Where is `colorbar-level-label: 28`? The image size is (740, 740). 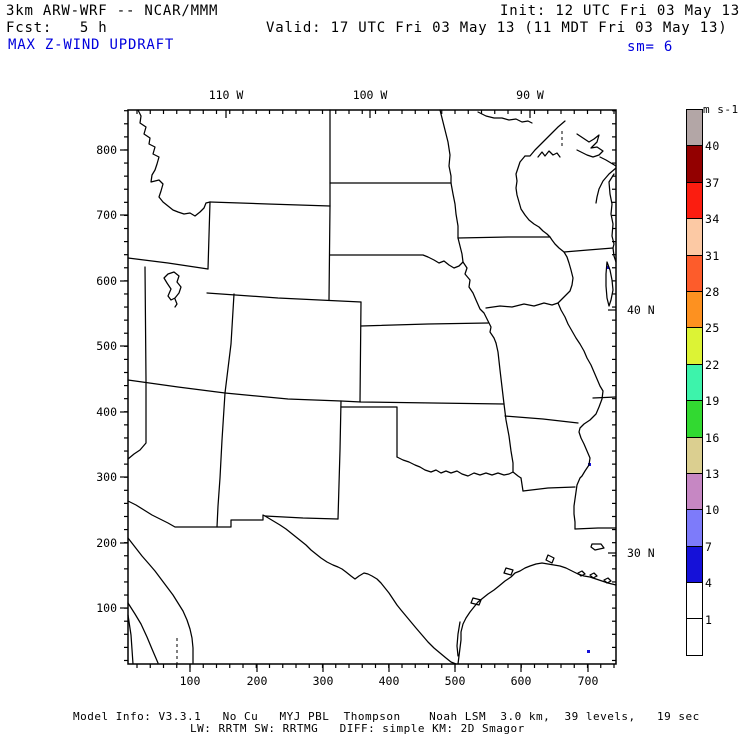 colorbar-level-label: 28 is located at coordinates (712, 292).